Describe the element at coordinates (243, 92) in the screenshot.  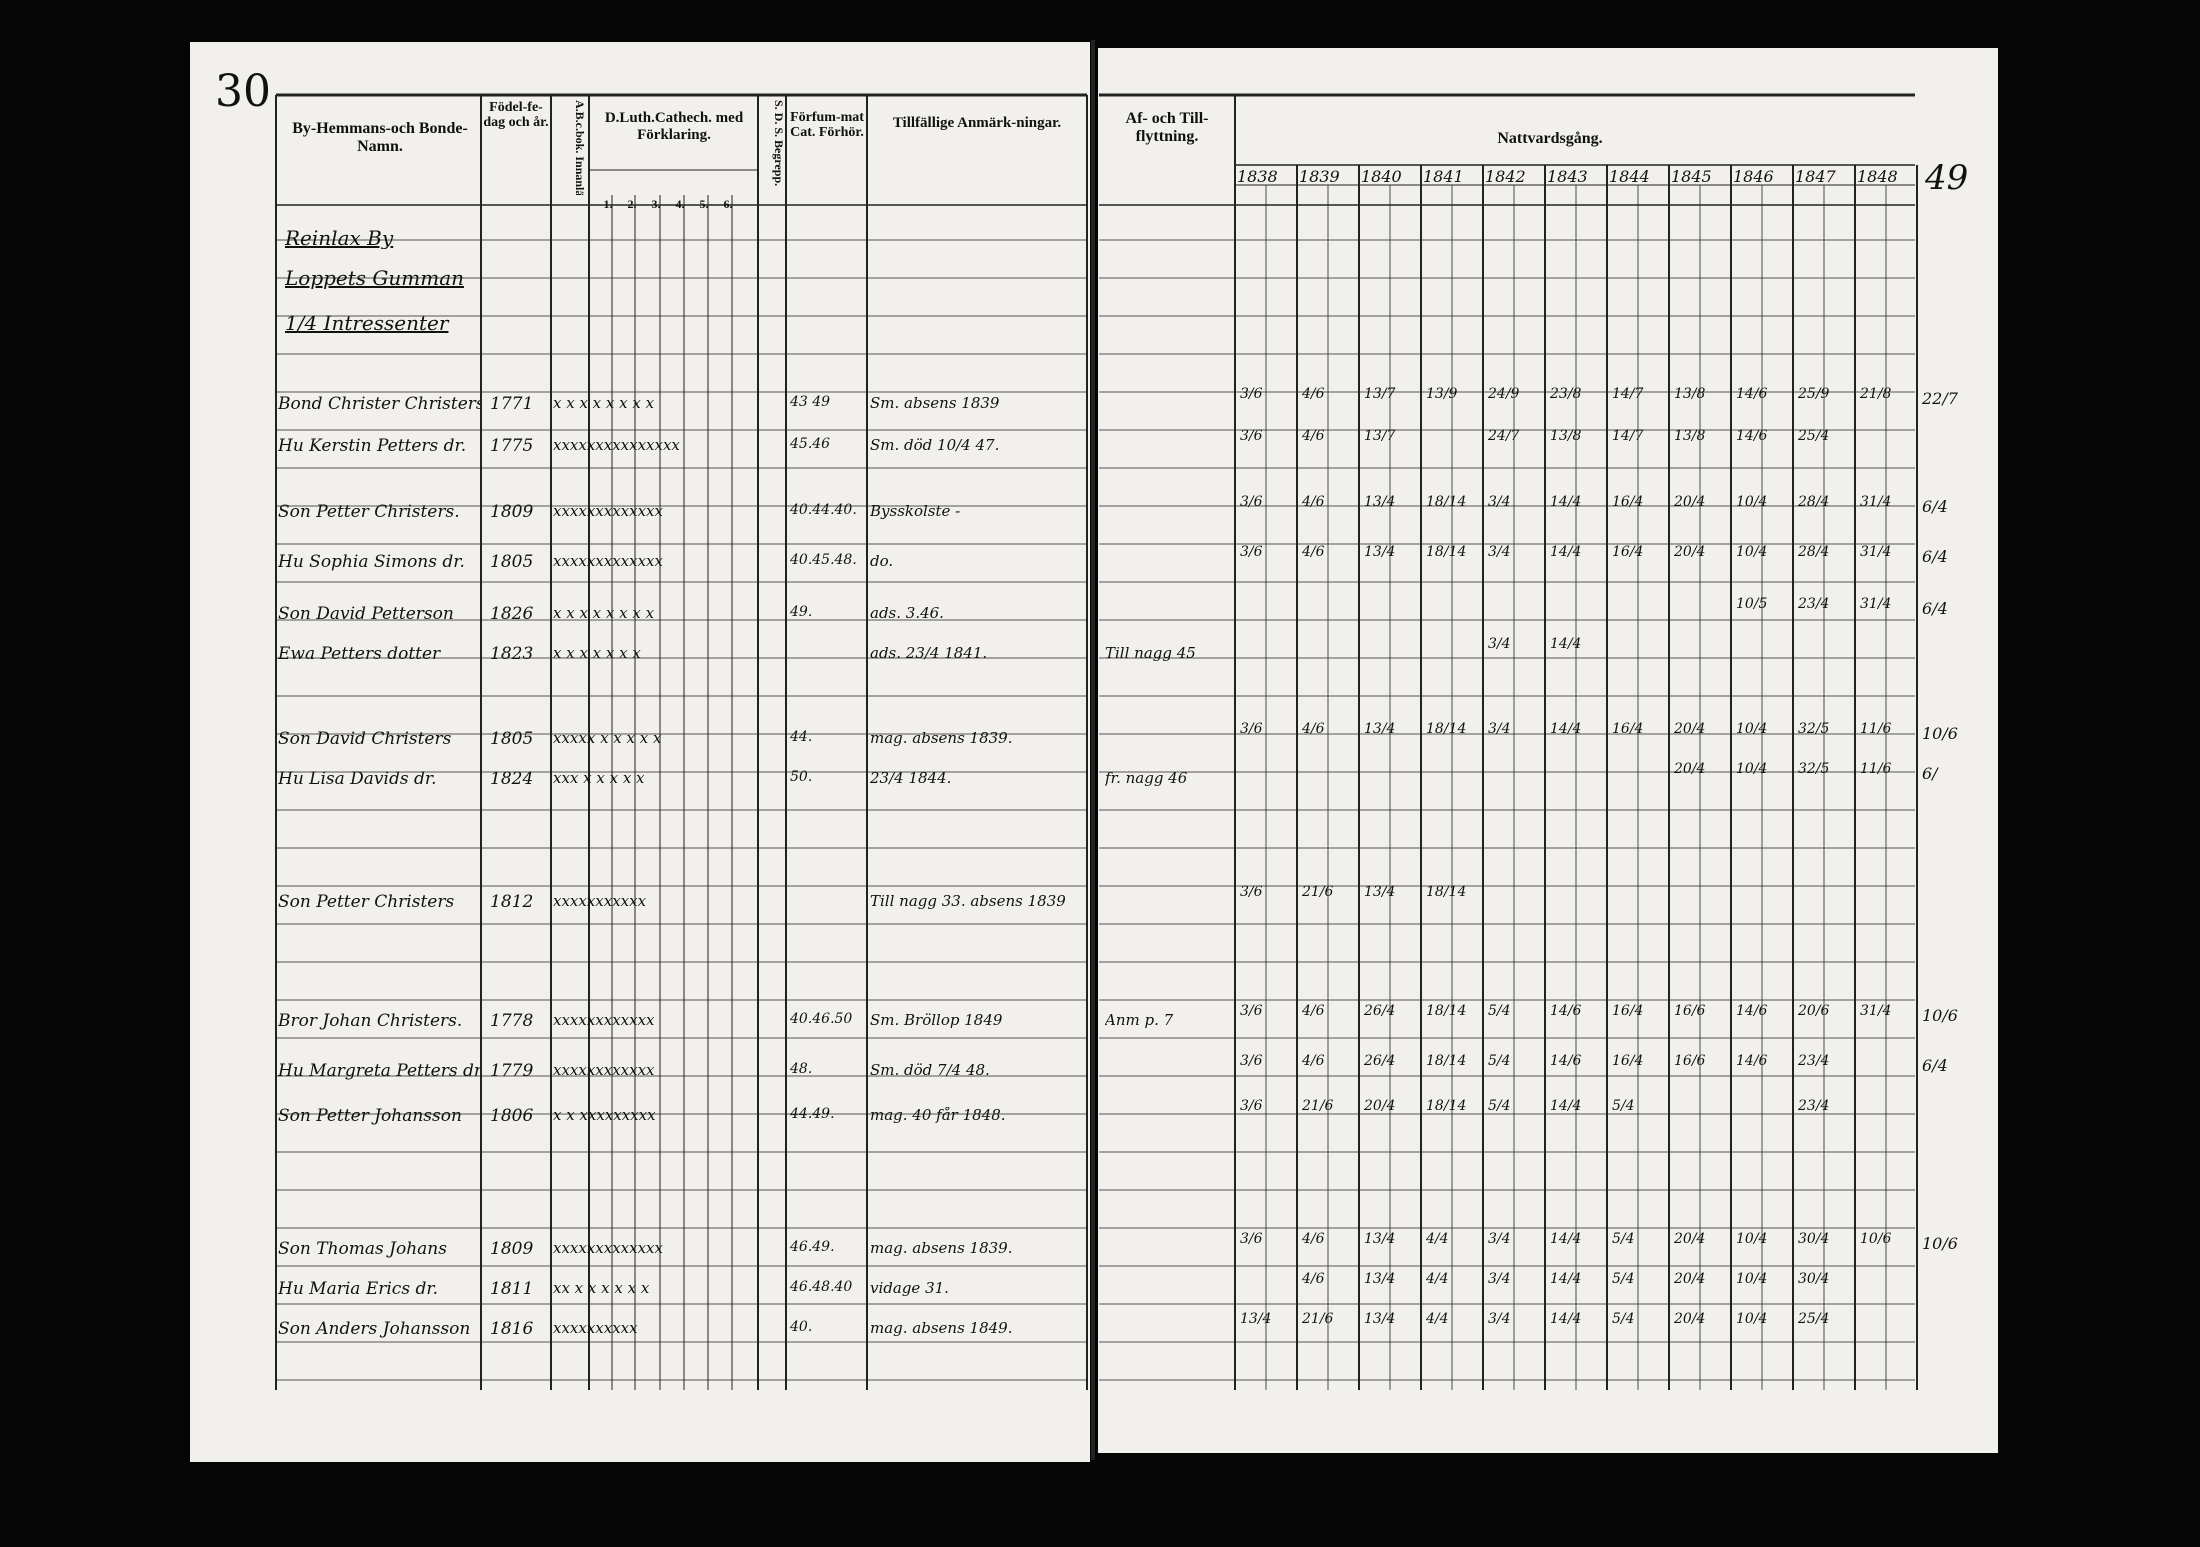
I see `page-number: 30` at that location.